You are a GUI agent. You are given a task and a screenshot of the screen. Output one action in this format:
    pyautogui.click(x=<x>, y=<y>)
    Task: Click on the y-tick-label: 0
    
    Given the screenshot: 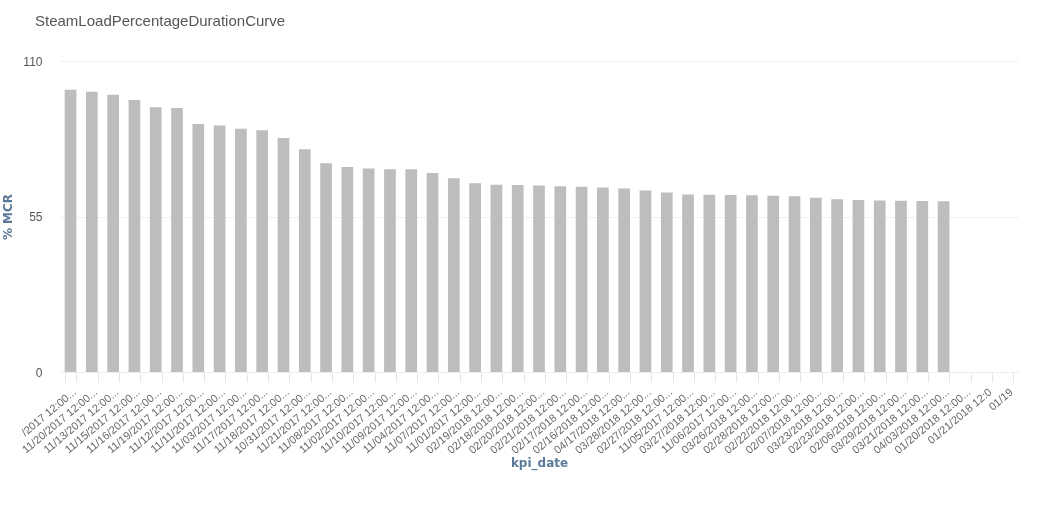 What is the action you would take?
    pyautogui.click(x=39, y=372)
    